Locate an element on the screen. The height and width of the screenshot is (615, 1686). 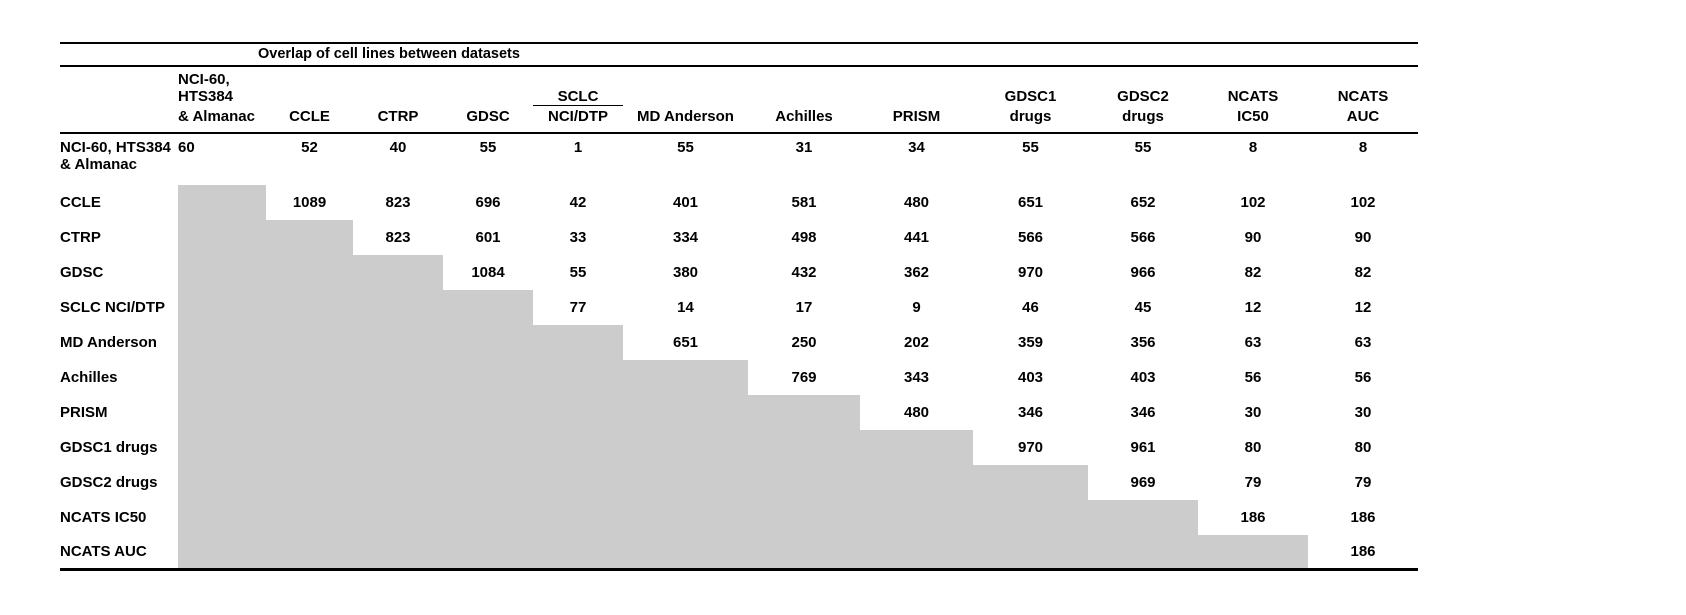
overlap-cell: 102 is located at coordinates (1363, 202).